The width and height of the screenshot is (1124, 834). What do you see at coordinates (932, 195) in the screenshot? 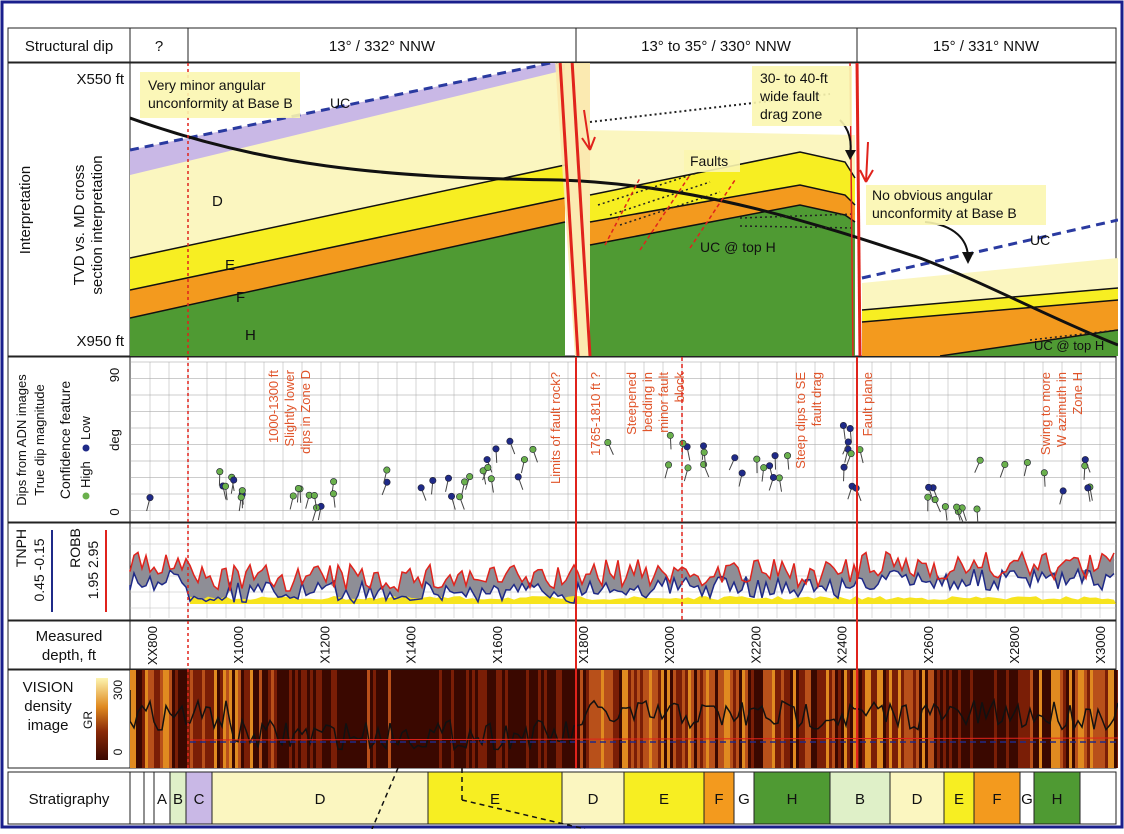
I see `no-unconformity-1: No obvious angular` at bounding box center [932, 195].